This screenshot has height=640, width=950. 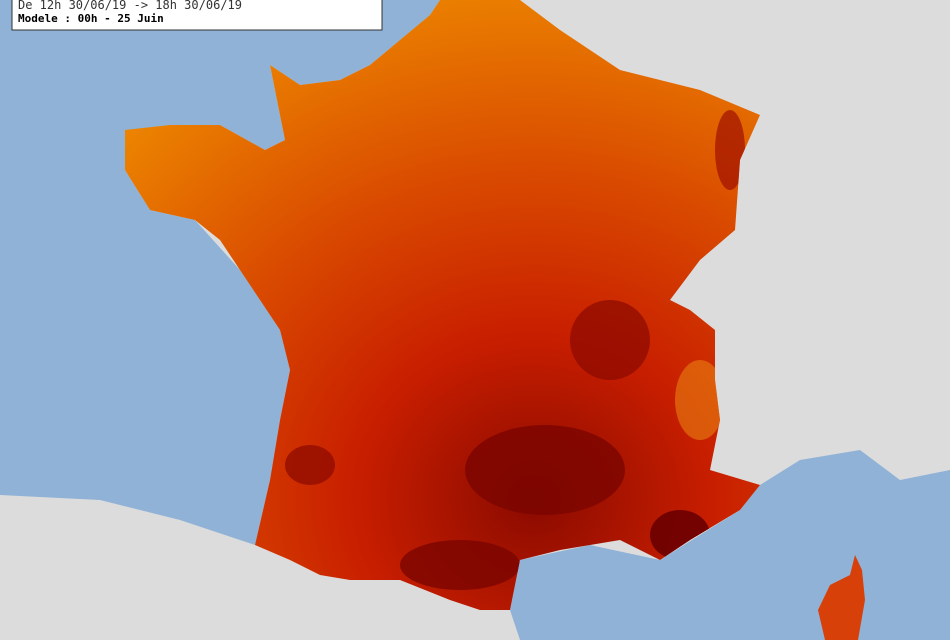 I want to click on corsica, so click(x=841, y=597).